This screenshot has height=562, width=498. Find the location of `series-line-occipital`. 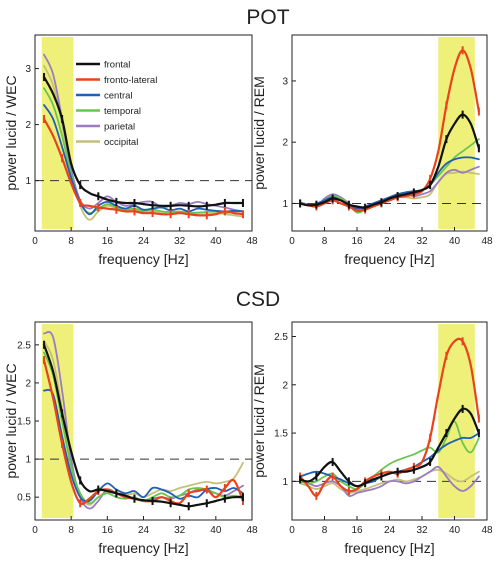

series-line-occipital is located at coordinates (143, 142).